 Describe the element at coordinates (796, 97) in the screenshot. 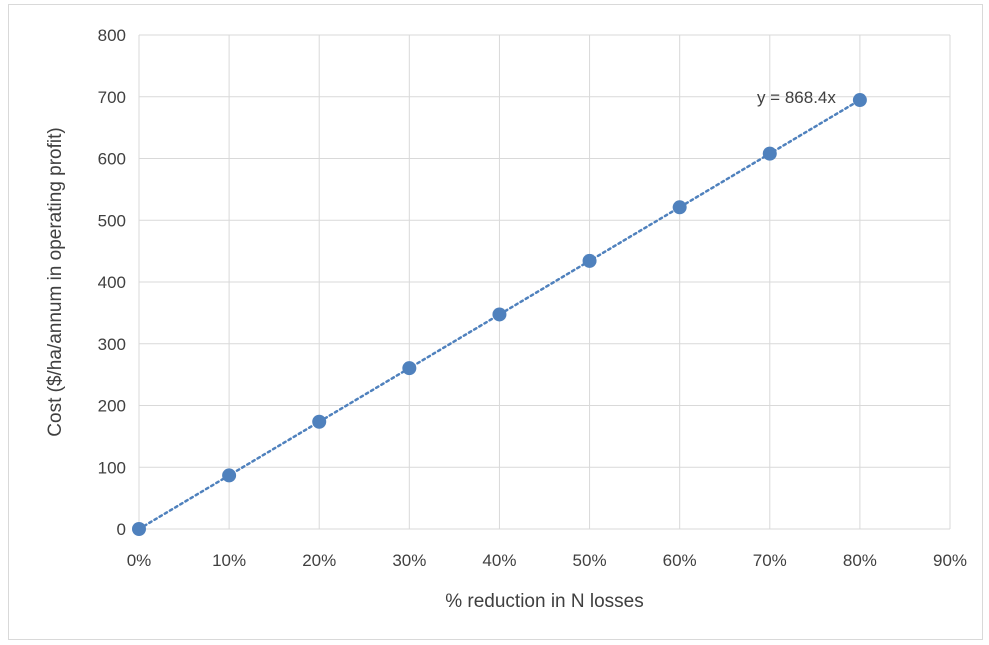

I see `trendline-equation-label: y = 868.4x` at that location.